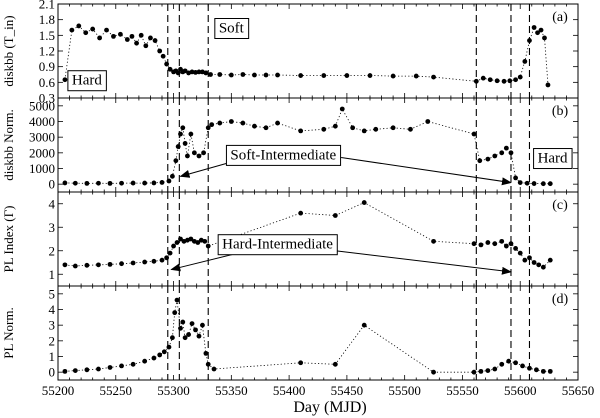 This screenshot has height=418, width=600. What do you see at coordinates (423, 262) in the screenshot?
I see `annotation-arrow` at bounding box center [423, 262].